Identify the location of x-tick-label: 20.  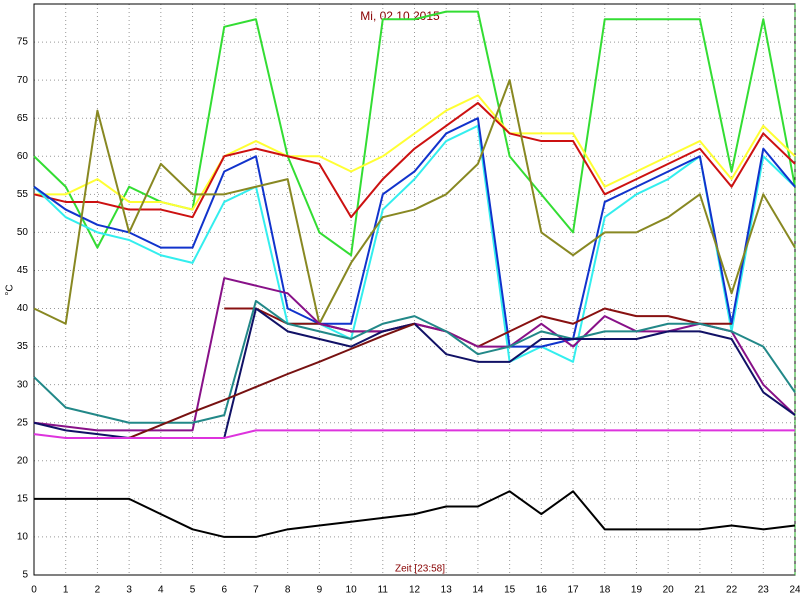
(669, 590).